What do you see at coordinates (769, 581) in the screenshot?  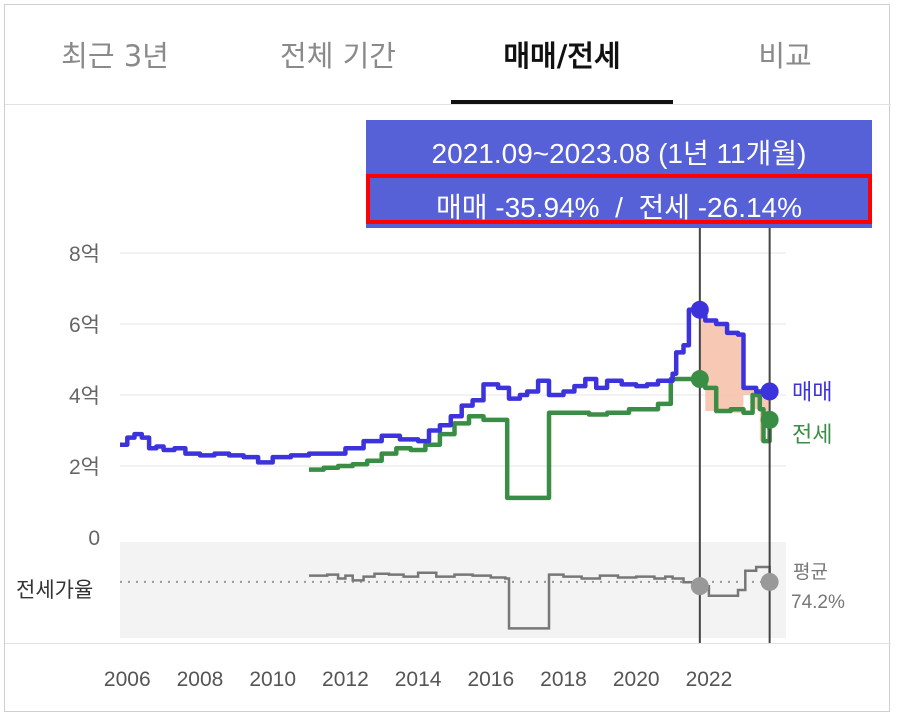 I see `ratio-average-marker` at bounding box center [769, 581].